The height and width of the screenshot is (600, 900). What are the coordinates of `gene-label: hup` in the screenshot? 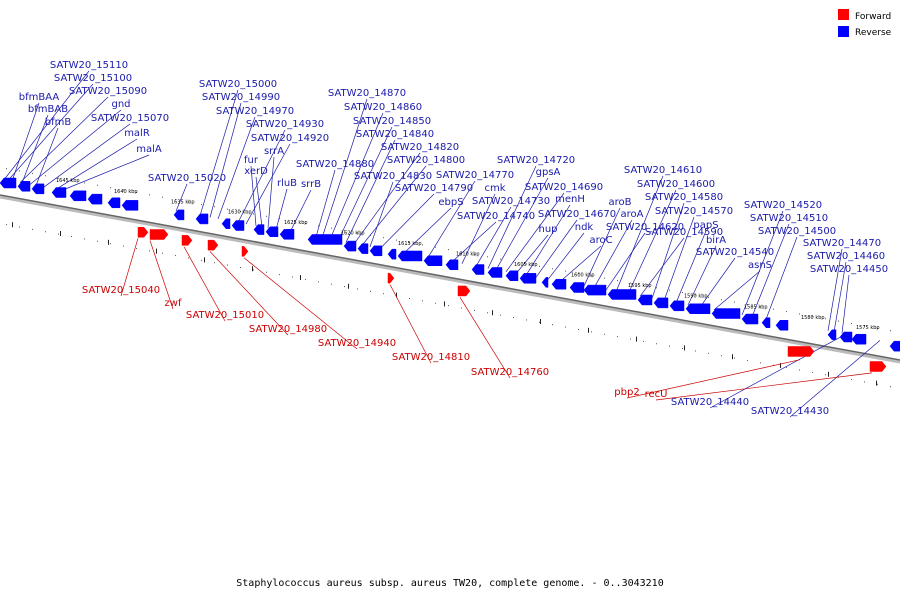 It's located at (547, 229).